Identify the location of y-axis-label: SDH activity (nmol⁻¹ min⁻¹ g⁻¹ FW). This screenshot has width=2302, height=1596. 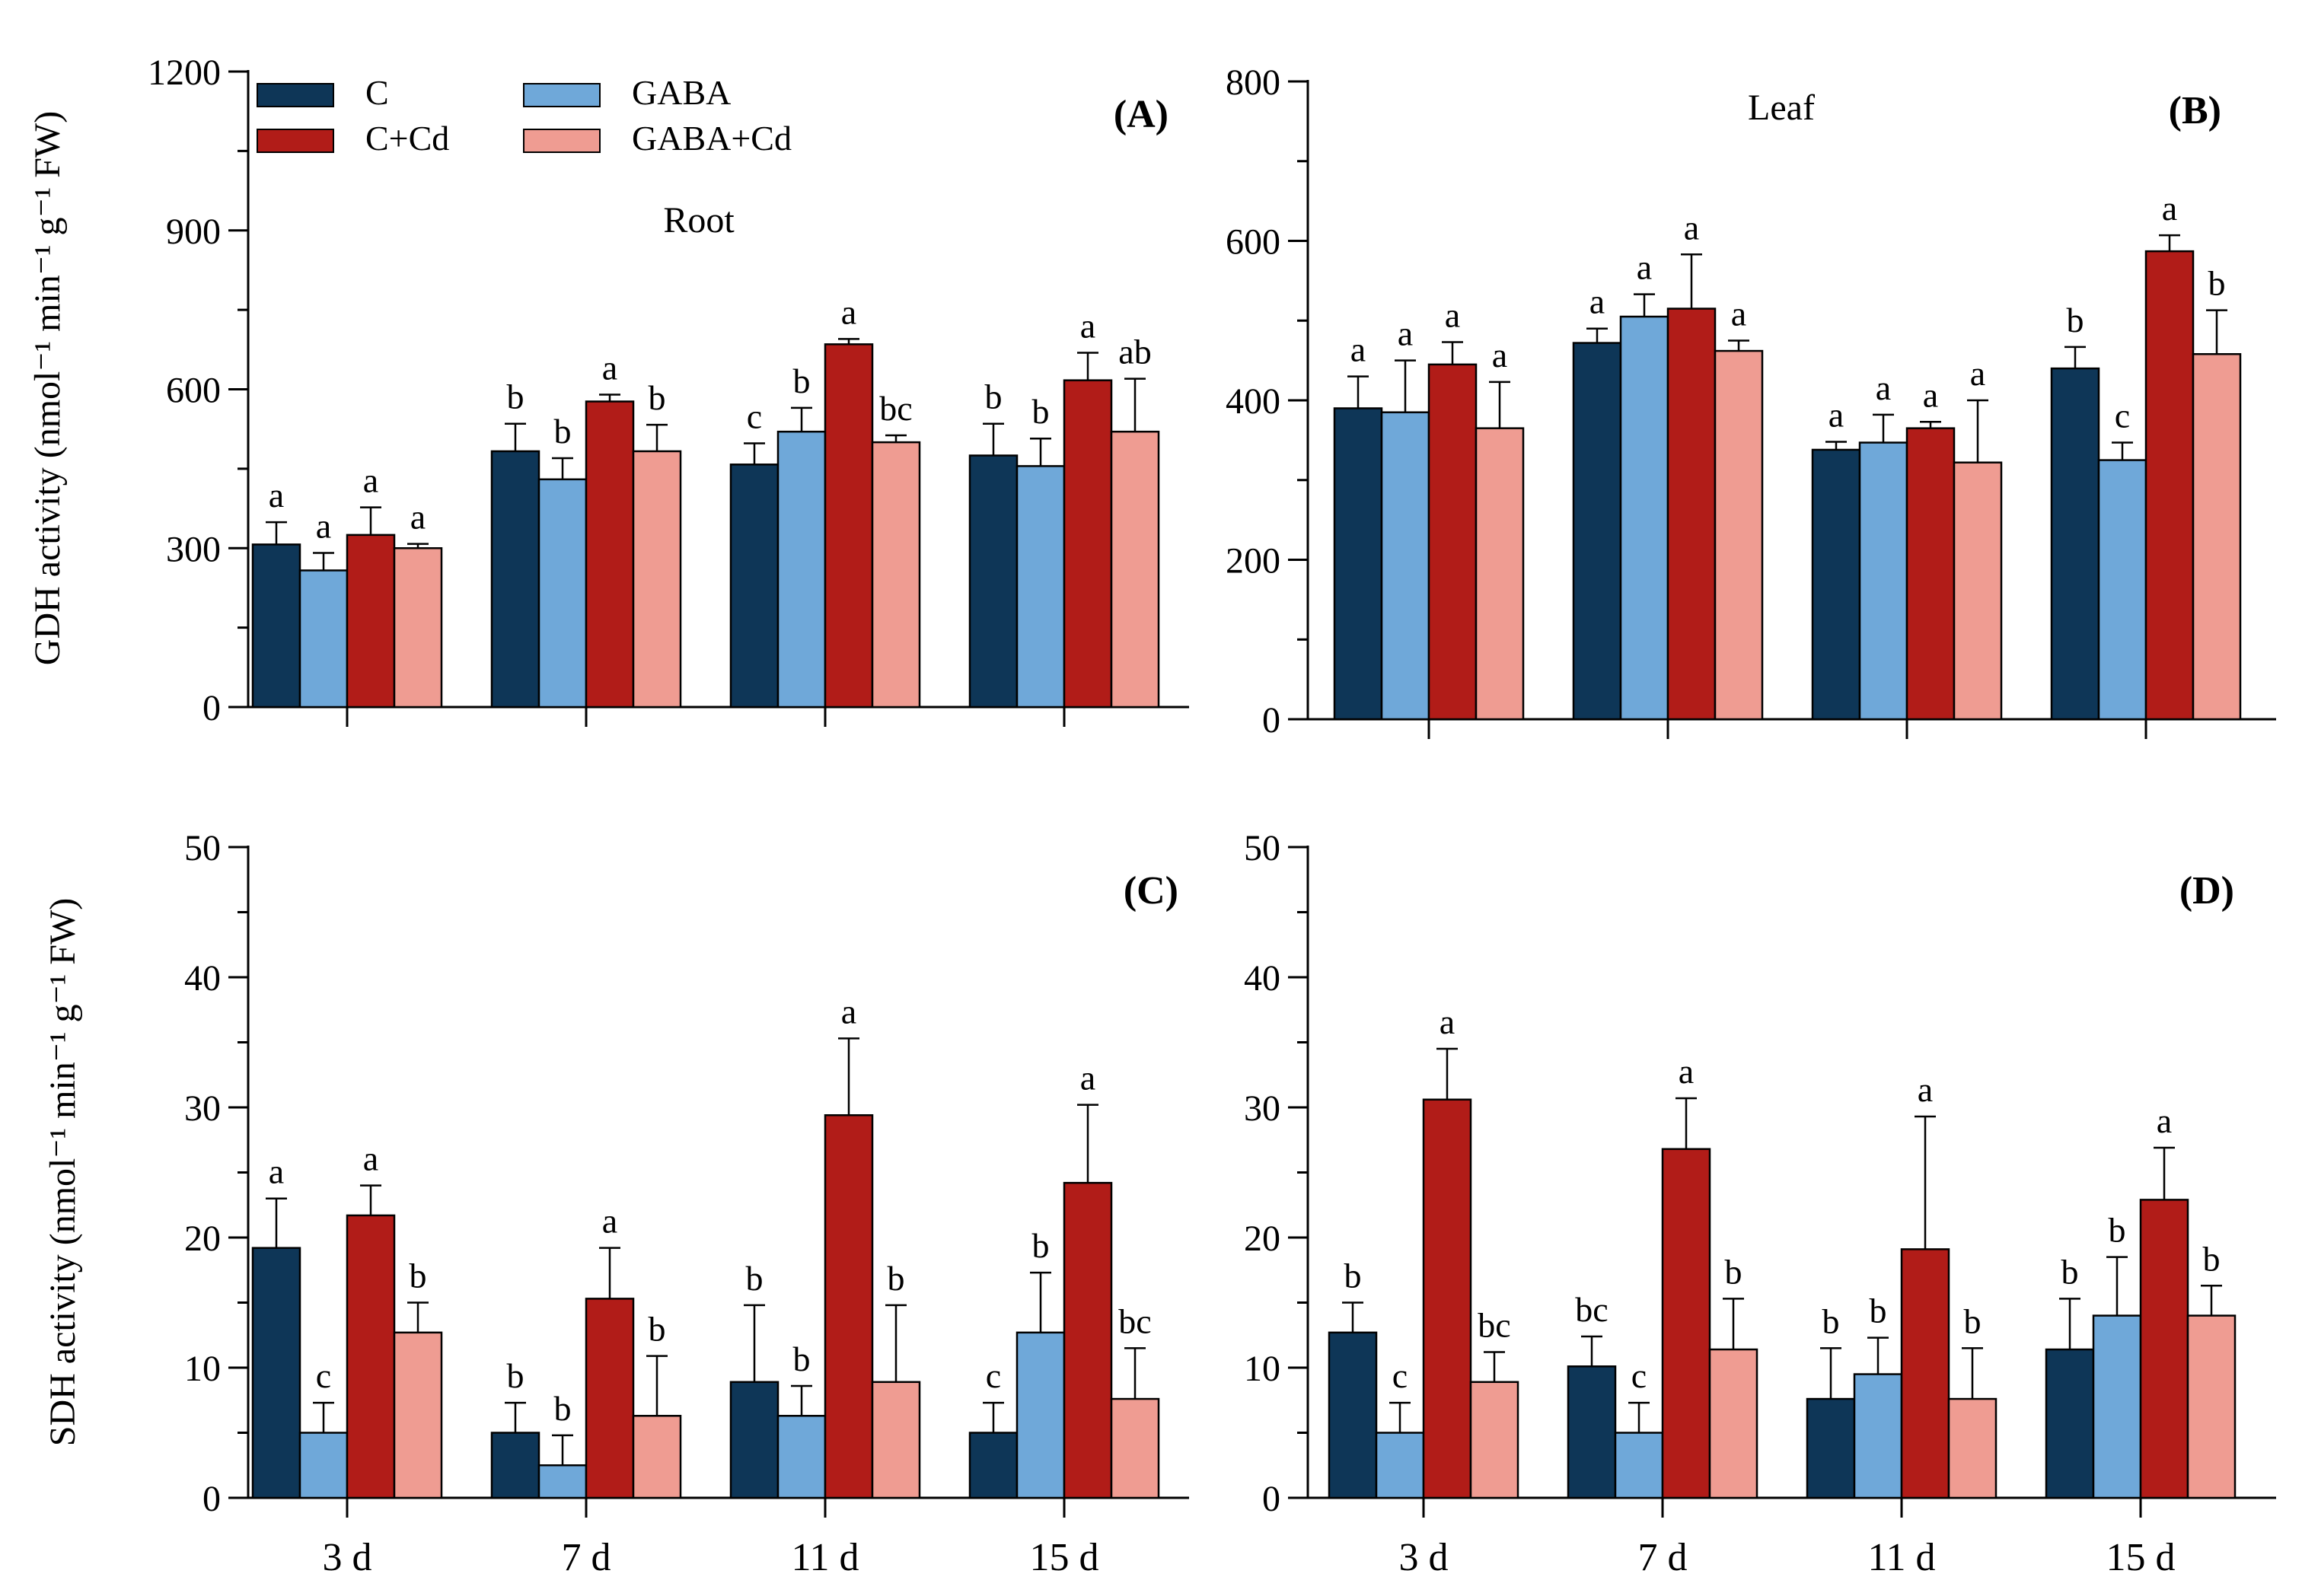
(63, 1172).